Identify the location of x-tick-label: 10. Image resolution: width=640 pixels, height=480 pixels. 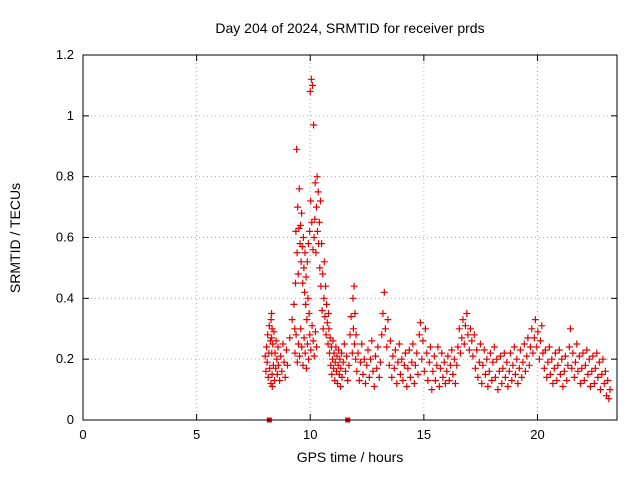
(310, 434).